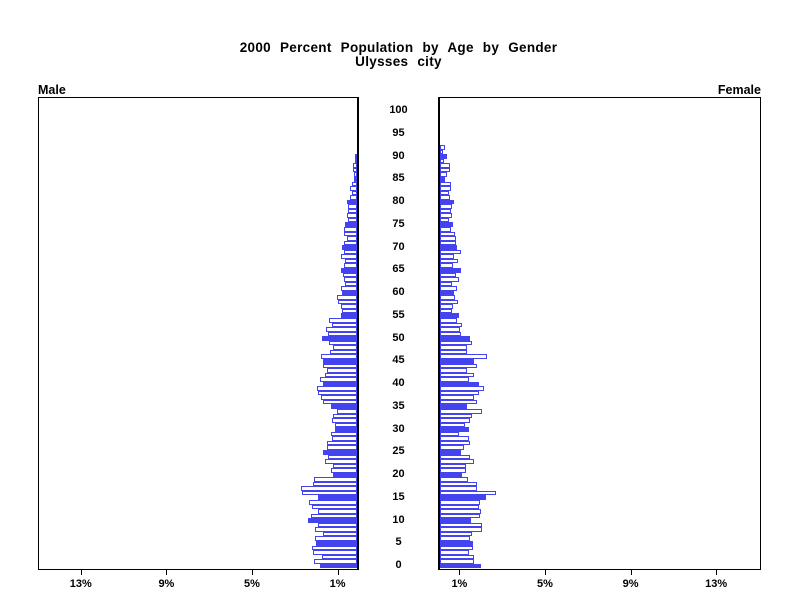 This screenshot has width=800, height=600. What do you see at coordinates (252, 584) in the screenshot?
I see `x-tick-label-male-5: 5%` at bounding box center [252, 584].